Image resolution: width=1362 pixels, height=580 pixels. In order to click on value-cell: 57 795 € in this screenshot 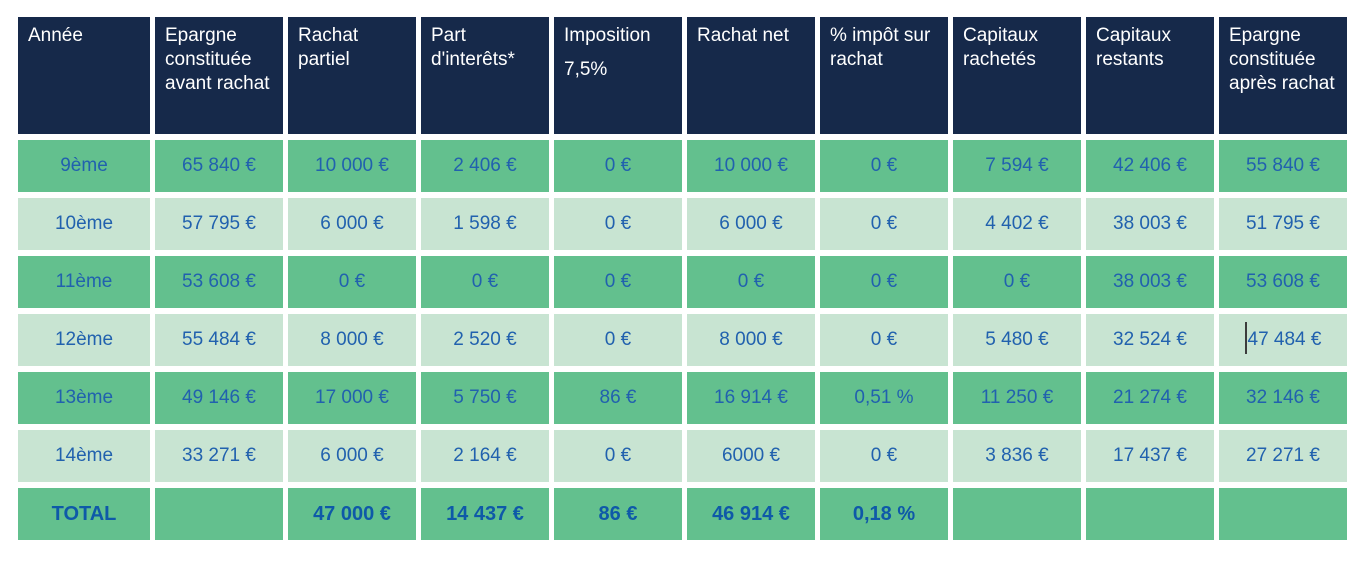, I will do `click(219, 224)`.